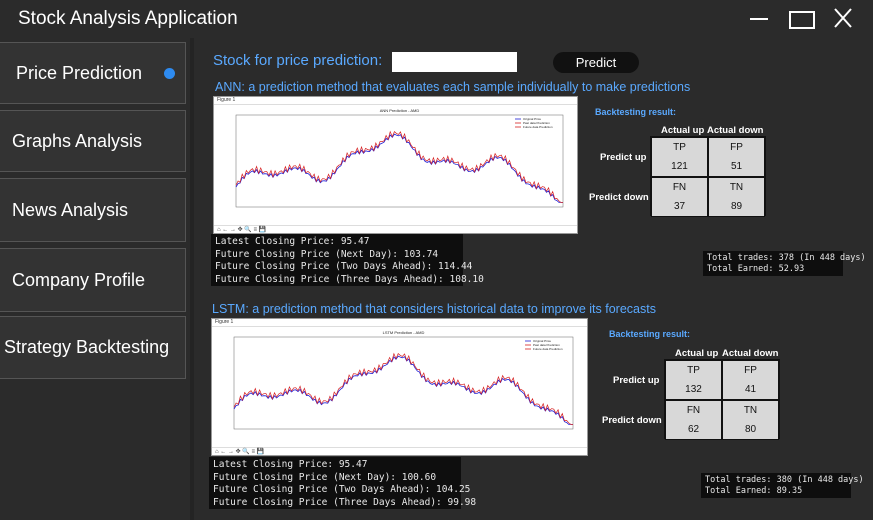 The height and width of the screenshot is (520, 873). What do you see at coordinates (192, 279) in the screenshot?
I see `sidebar-divider` at bounding box center [192, 279].